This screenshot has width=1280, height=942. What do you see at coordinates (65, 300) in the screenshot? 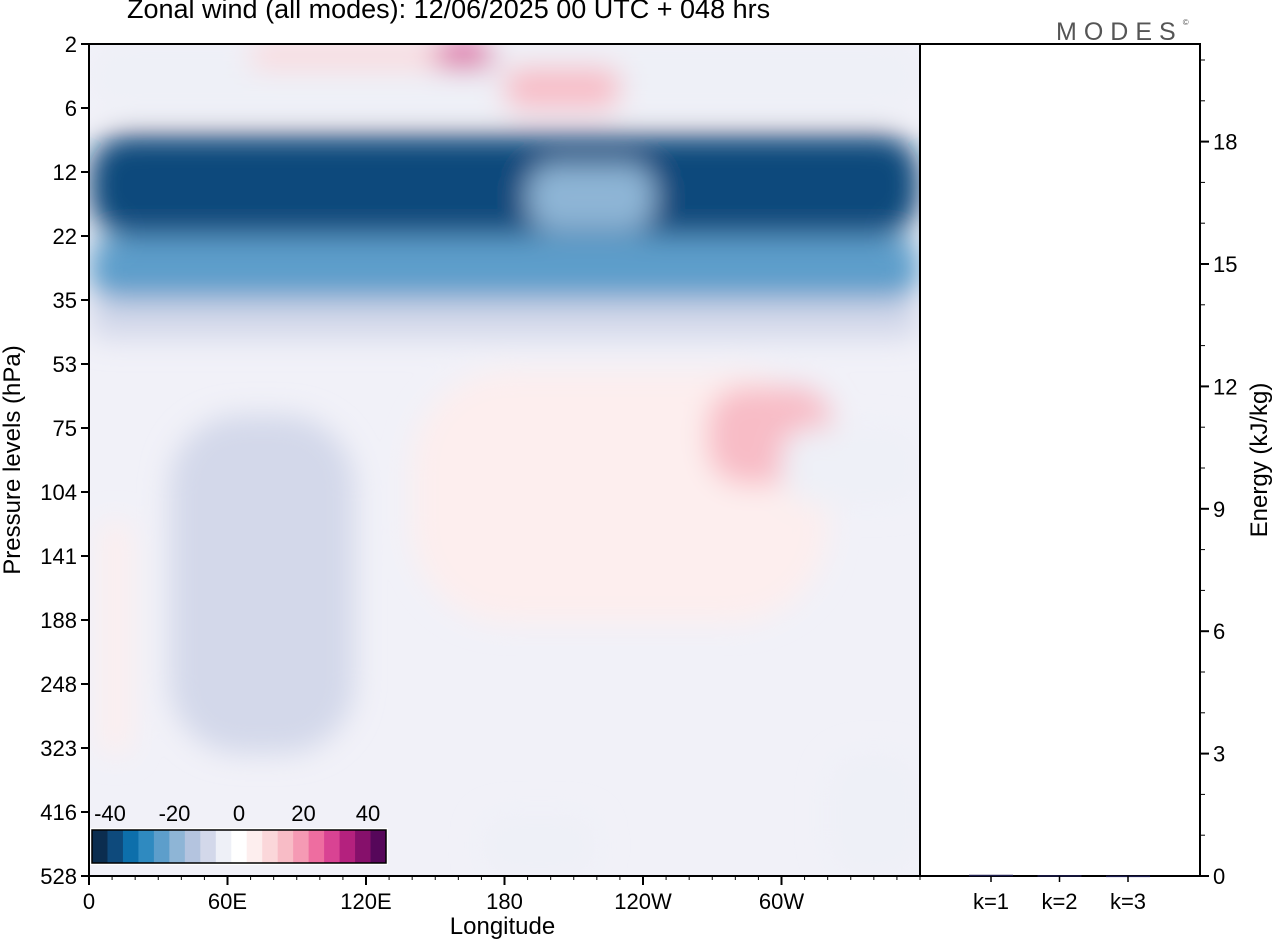
I see `y-tick-label-35: 35` at bounding box center [65, 300].